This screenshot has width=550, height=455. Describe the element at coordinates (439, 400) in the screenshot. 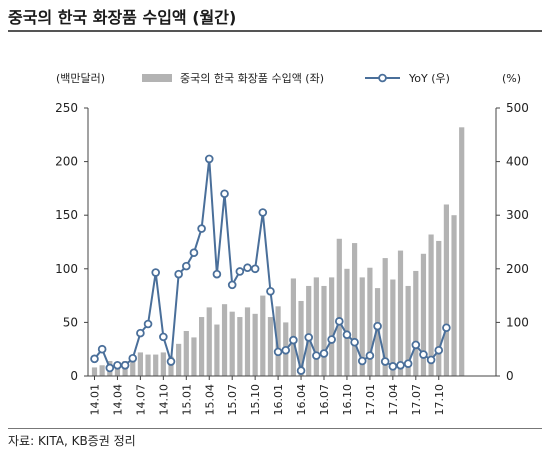

I see `x-tick-label: 17.10` at that location.